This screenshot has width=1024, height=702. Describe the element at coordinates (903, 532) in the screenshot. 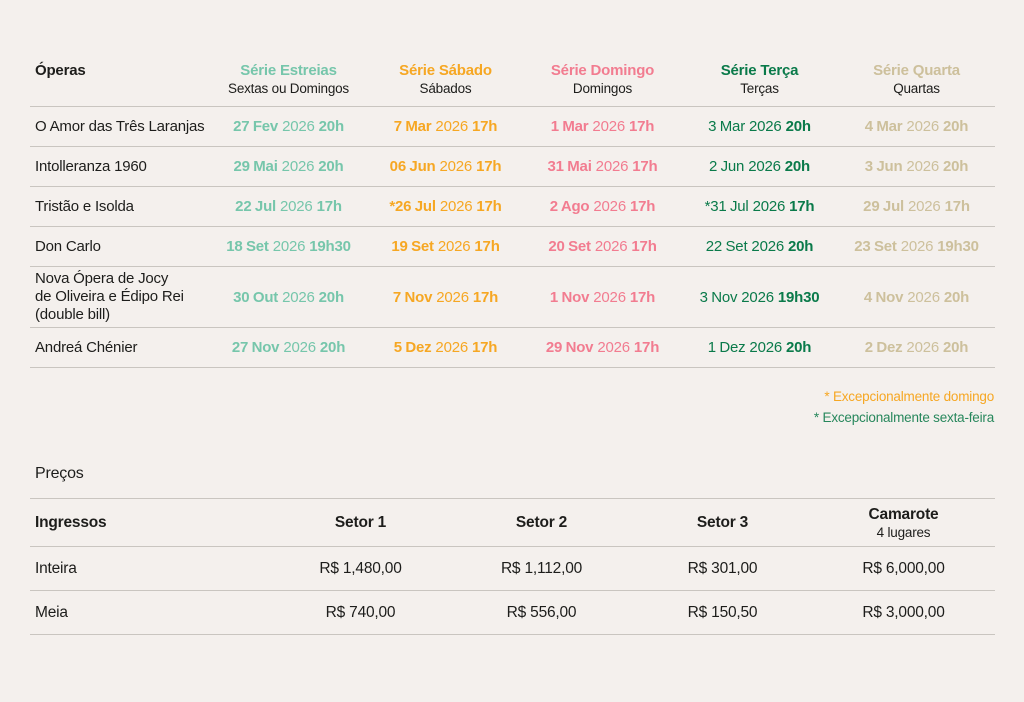

I see `sector-sublabel: 4 lugares` at that location.